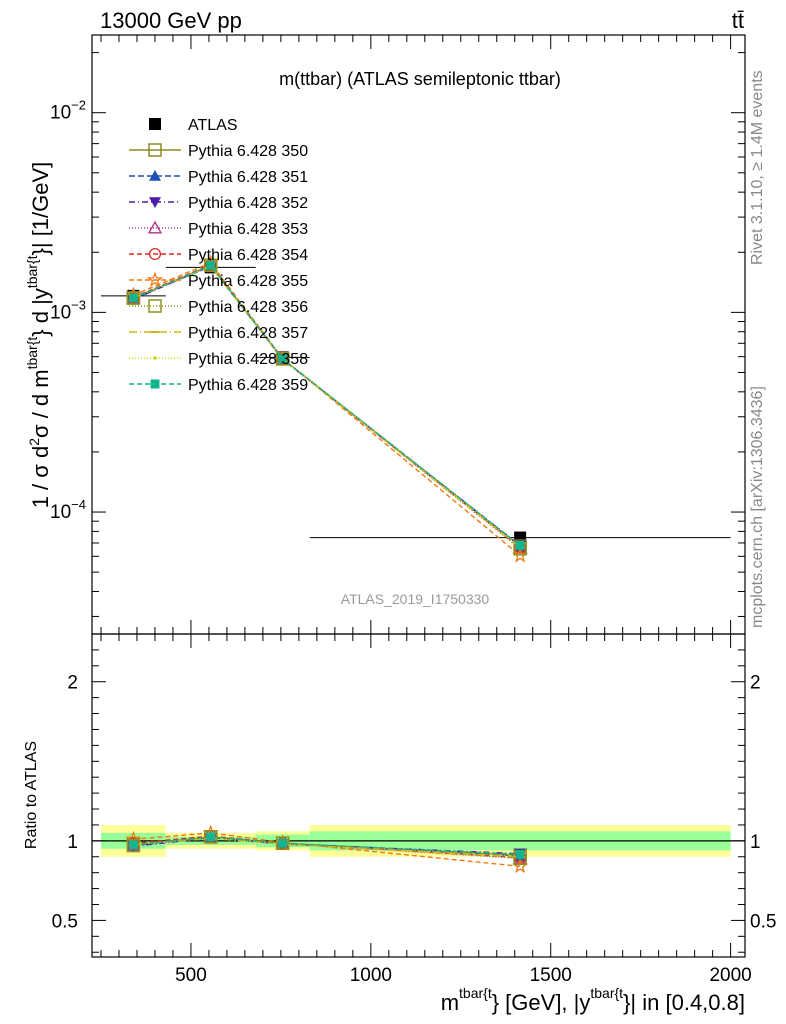 This screenshot has width=786, height=1024. Describe the element at coordinates (248, 203) in the screenshot. I see `legend-label: Pythia 6.428 352` at that location.